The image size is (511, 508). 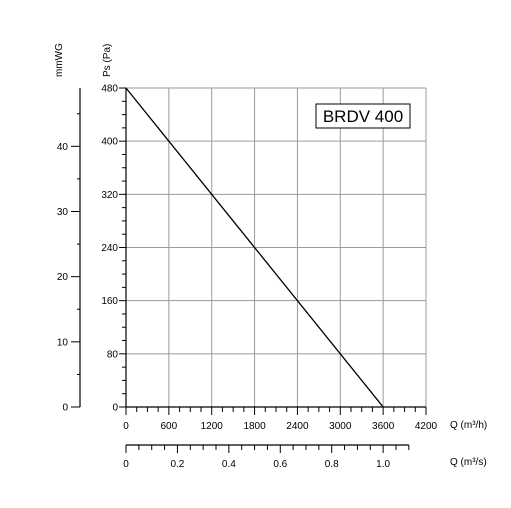 I want to click on x-primary-tick-label: 600, so click(x=169, y=426).